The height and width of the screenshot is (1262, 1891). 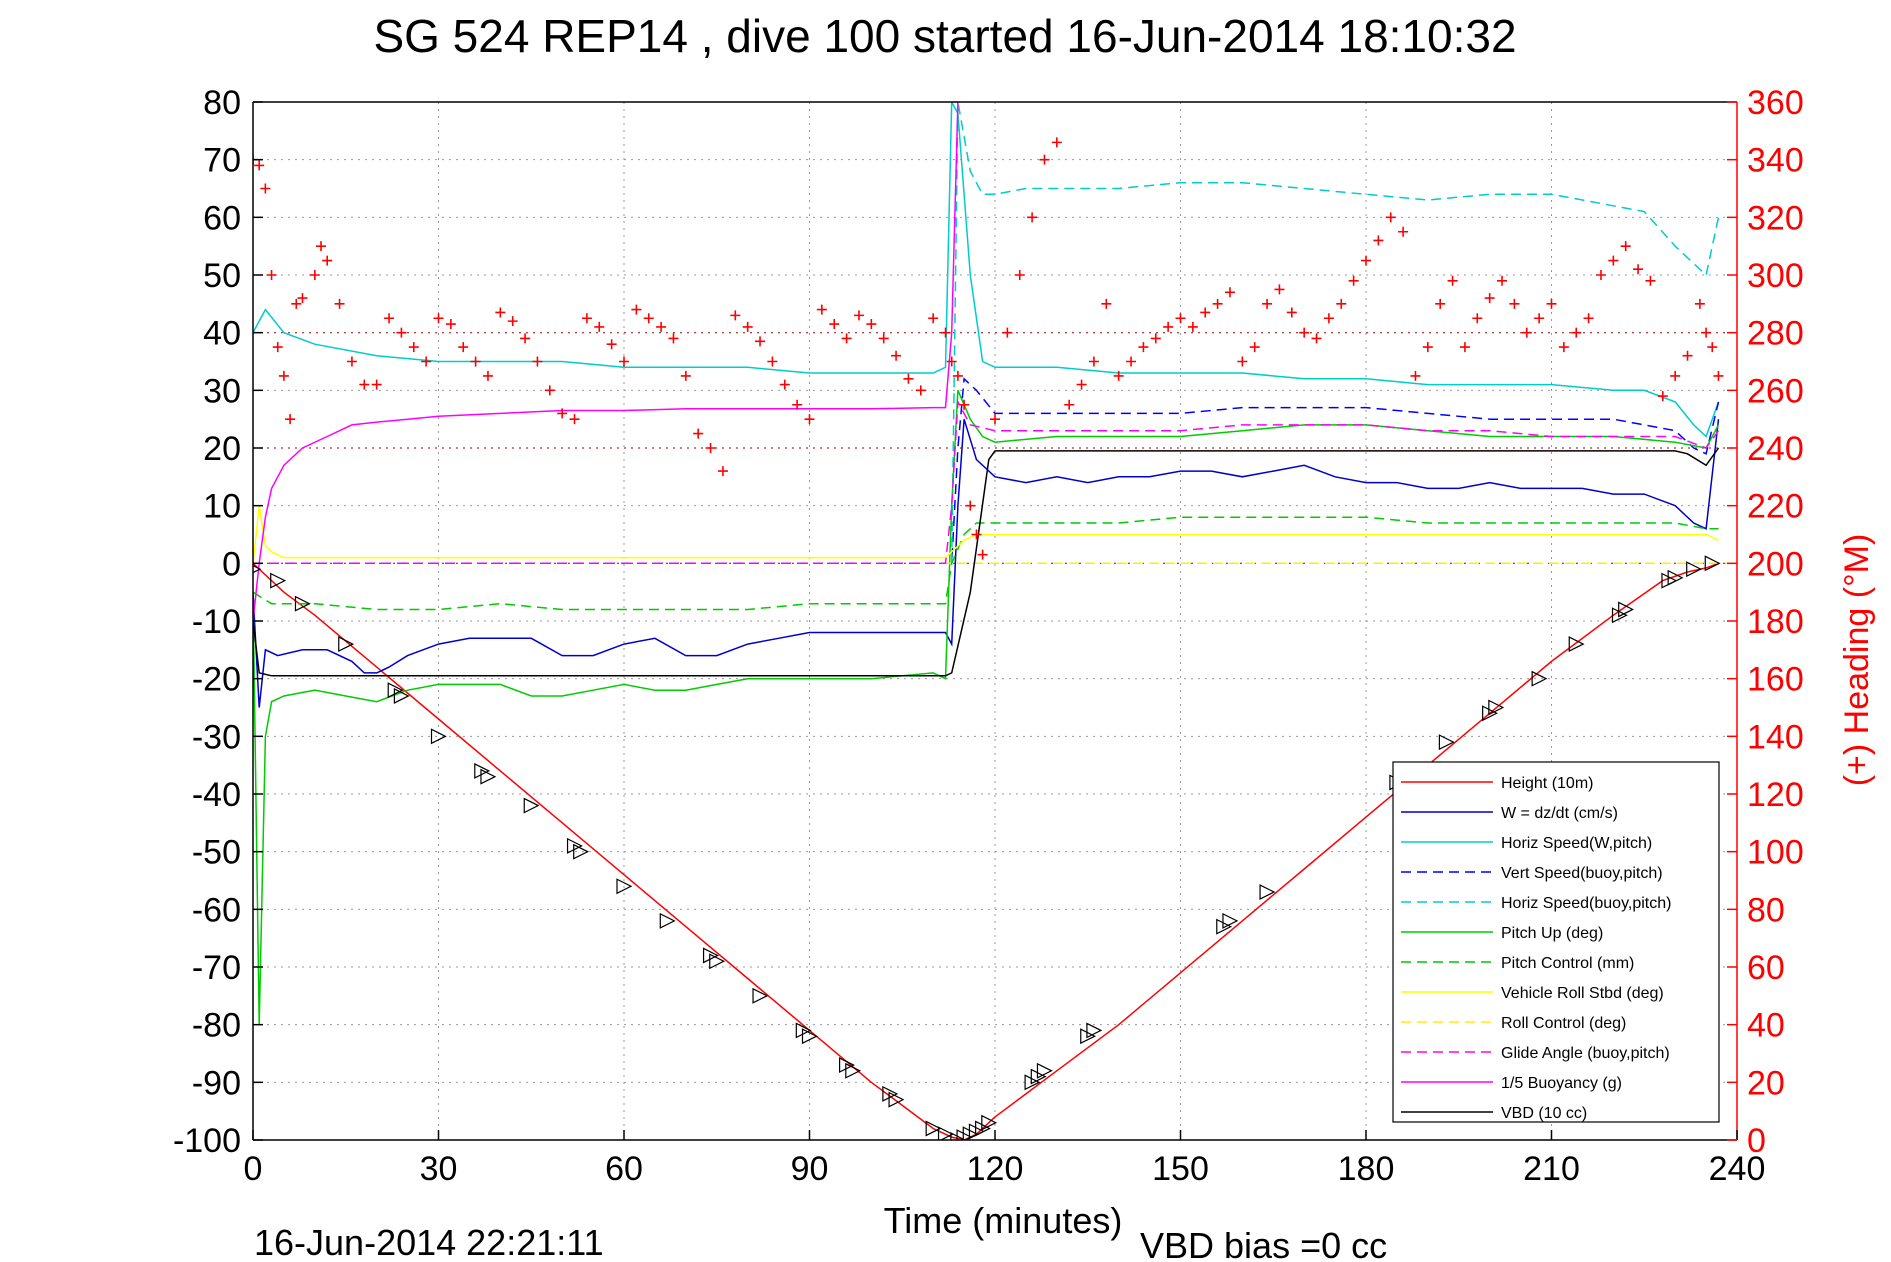 What do you see at coordinates (1180, 1169) in the screenshot?
I see `x-tick-label: 150` at bounding box center [1180, 1169].